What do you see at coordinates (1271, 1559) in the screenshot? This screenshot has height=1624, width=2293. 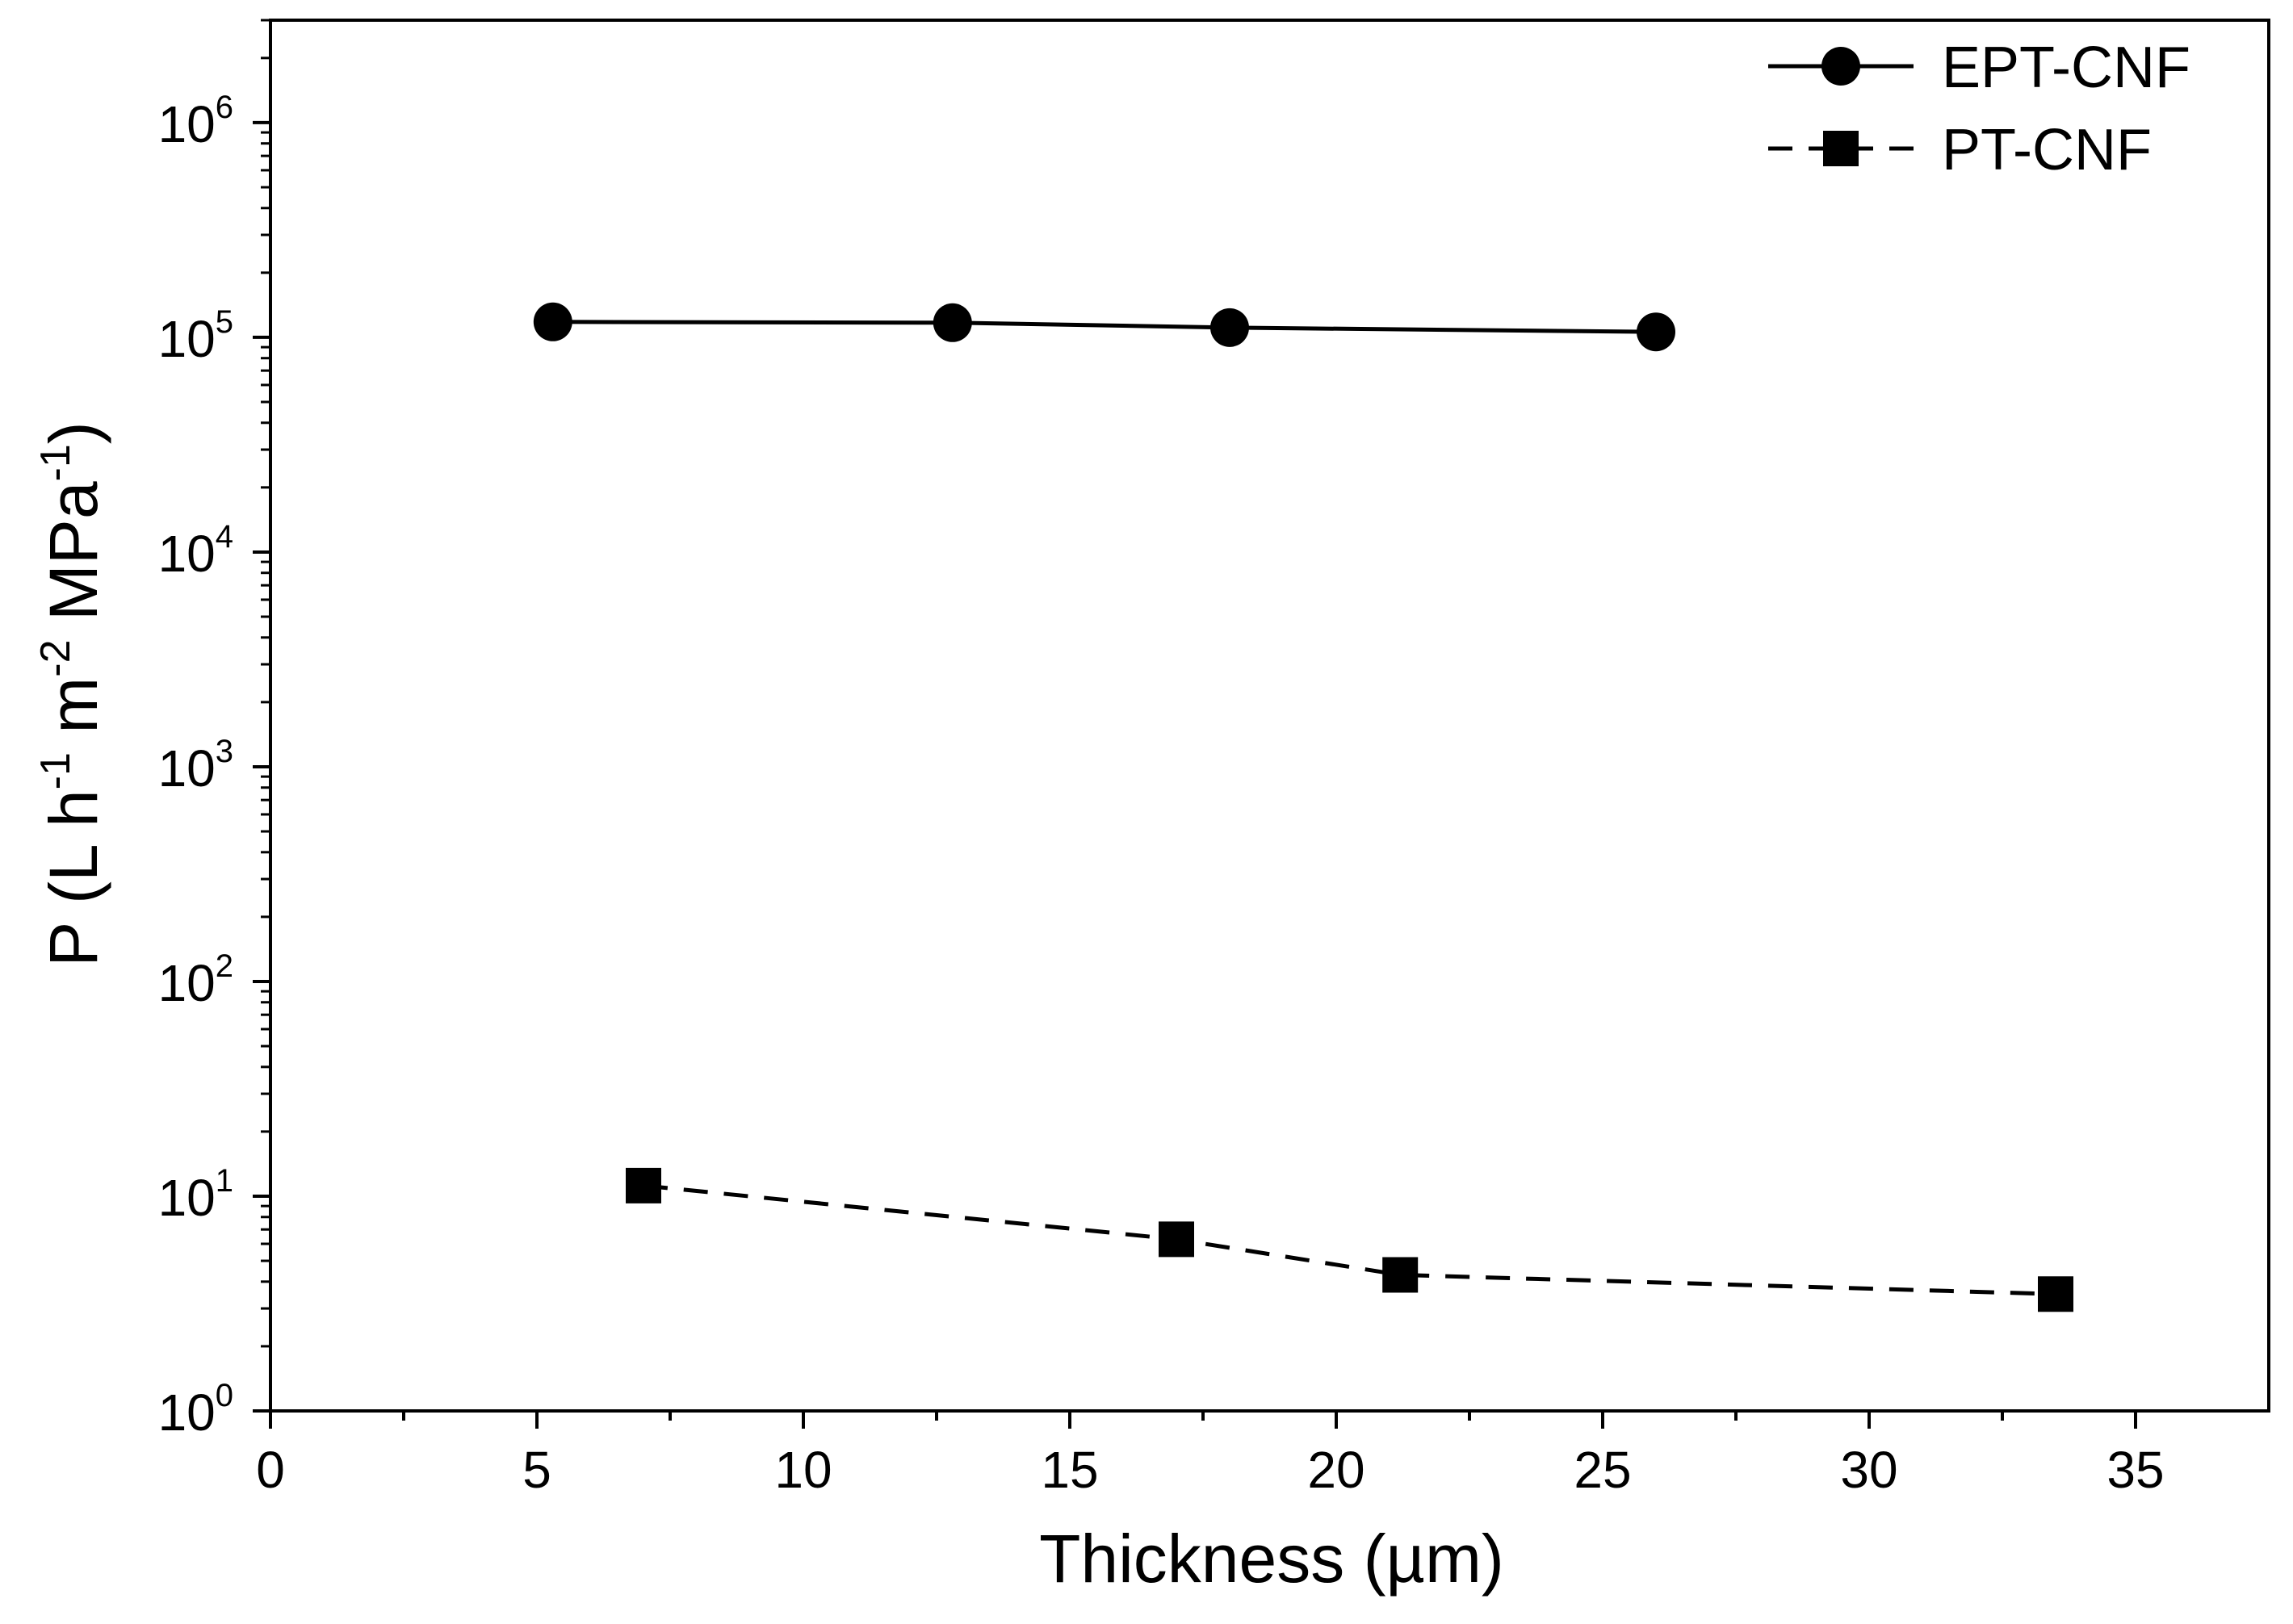 I see `x-axis-title: Thickness (µm)` at bounding box center [1271, 1559].